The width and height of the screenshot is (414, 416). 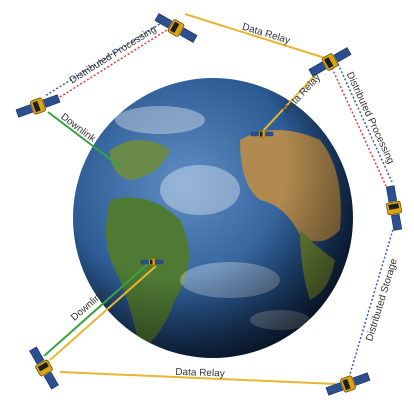 I want to click on link-label: Distributed Storage, so click(x=382, y=299).